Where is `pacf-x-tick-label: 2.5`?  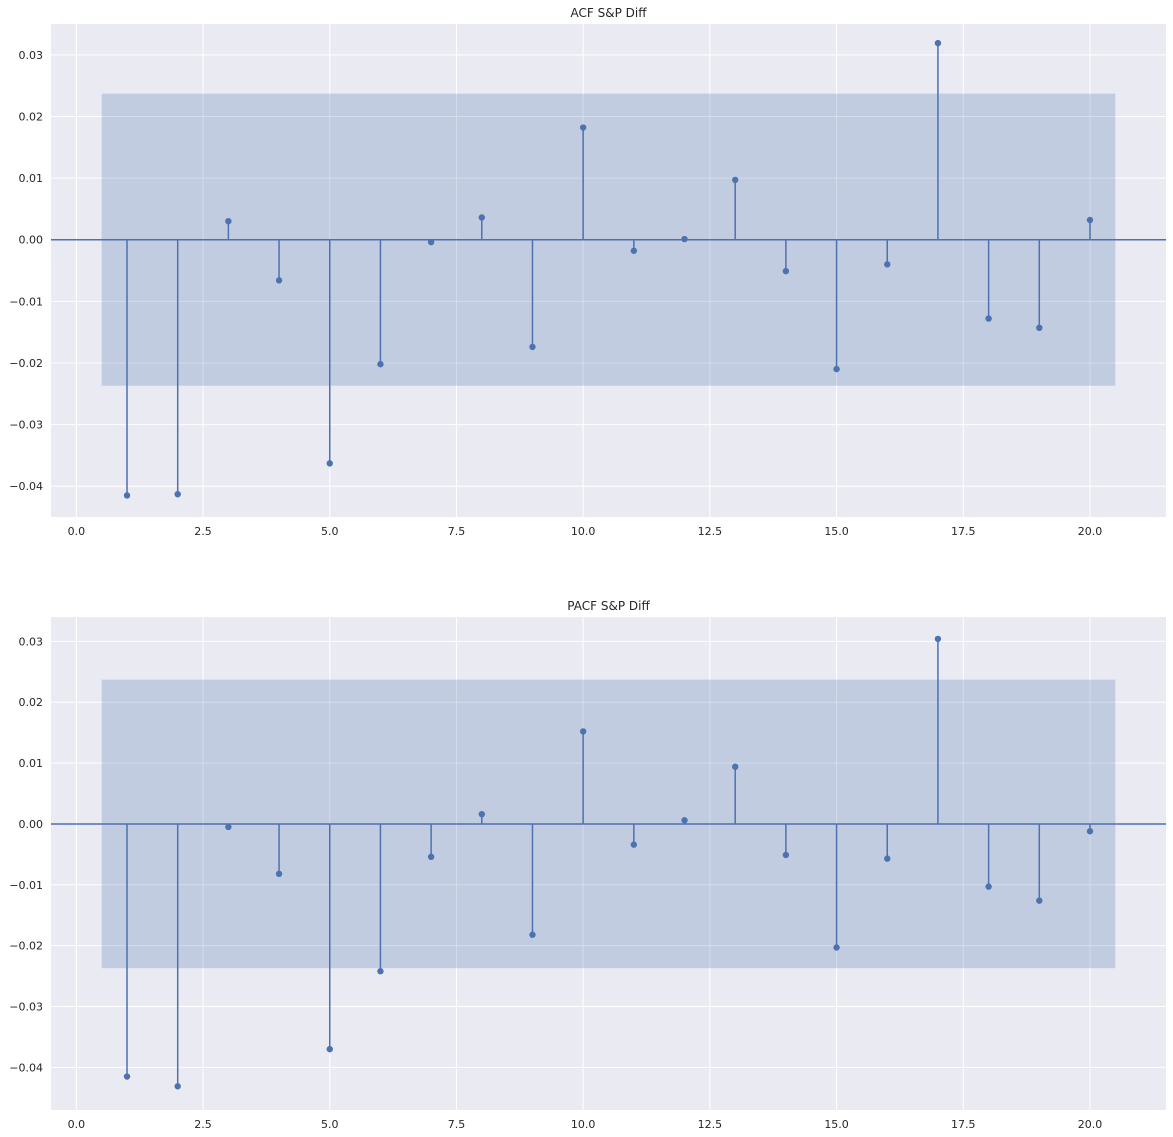 pacf-x-tick-label: 2.5 is located at coordinates (203, 1124).